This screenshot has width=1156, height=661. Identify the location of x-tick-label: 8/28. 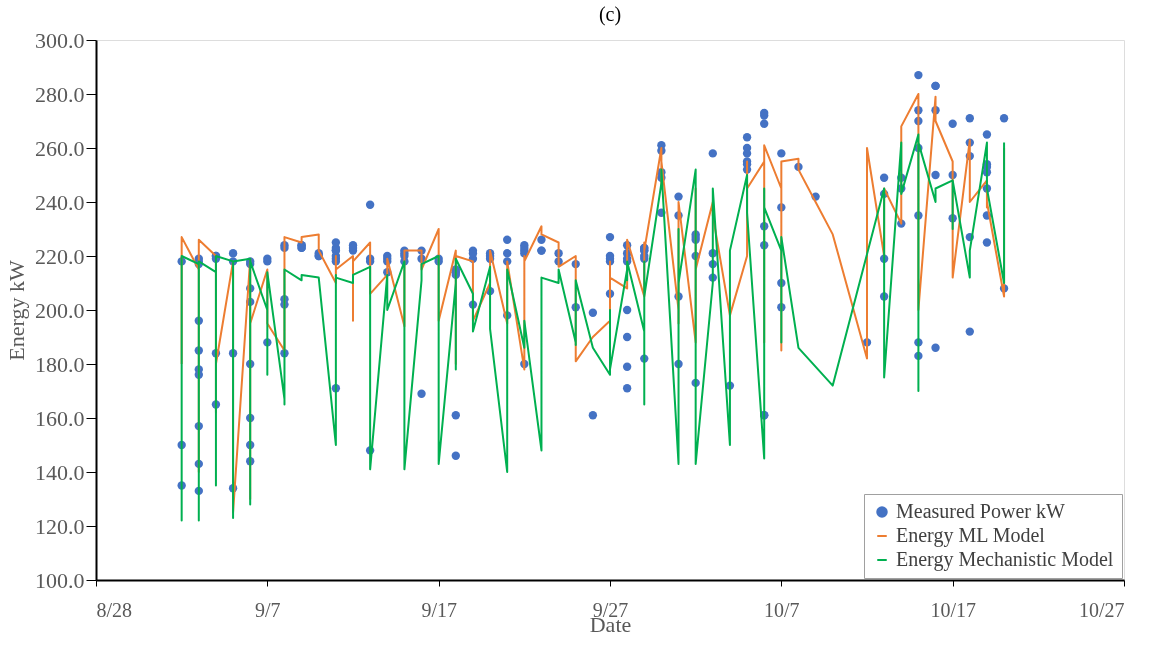
(114, 609).